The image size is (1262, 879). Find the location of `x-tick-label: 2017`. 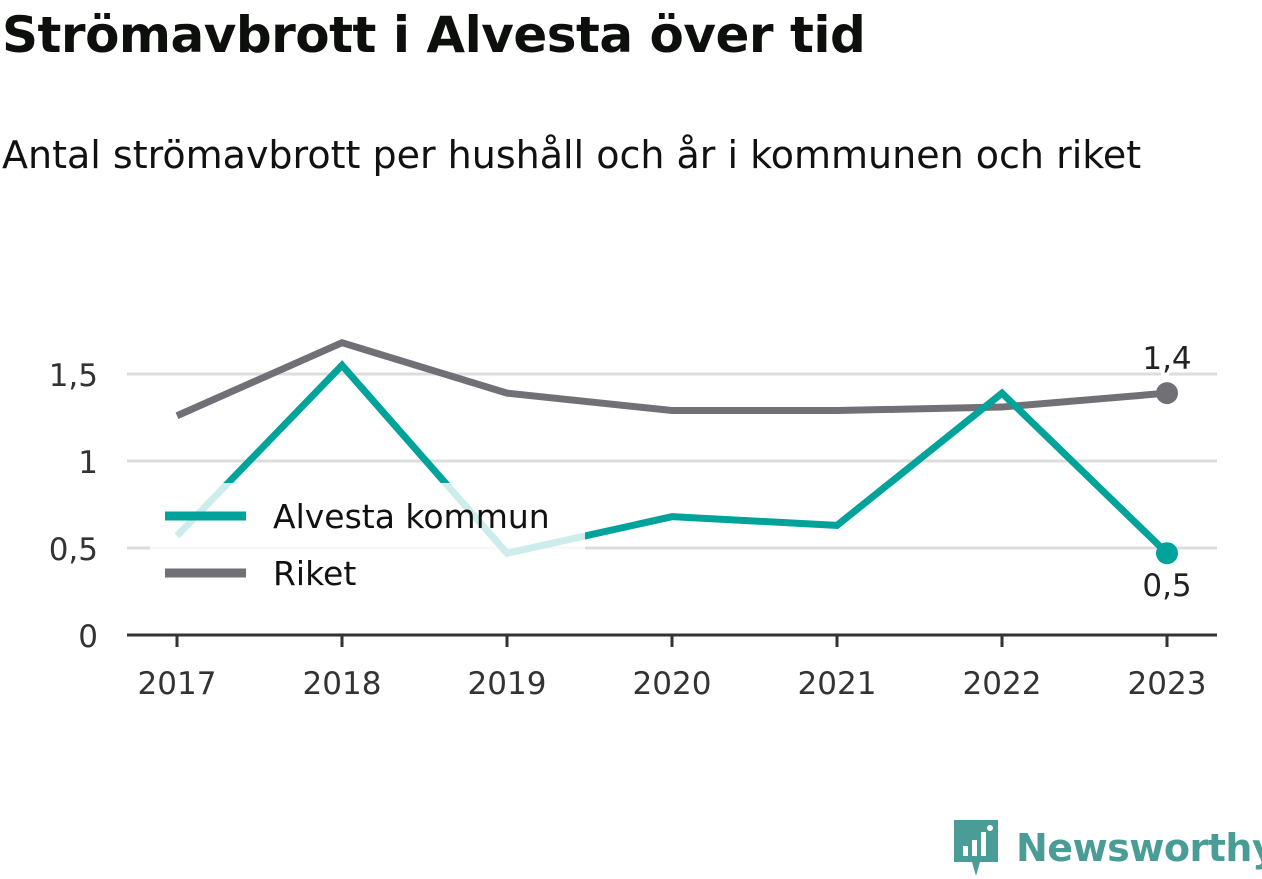

x-tick-label: 2017 is located at coordinates (177, 684).